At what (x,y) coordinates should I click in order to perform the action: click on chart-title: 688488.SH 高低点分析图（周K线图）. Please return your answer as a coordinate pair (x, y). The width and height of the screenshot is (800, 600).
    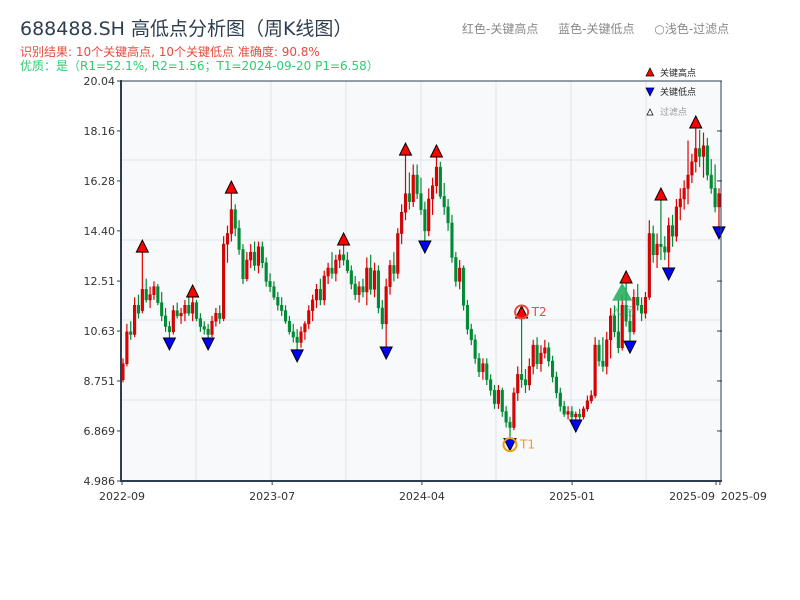
    Looking at the image, I should click on (186, 29).